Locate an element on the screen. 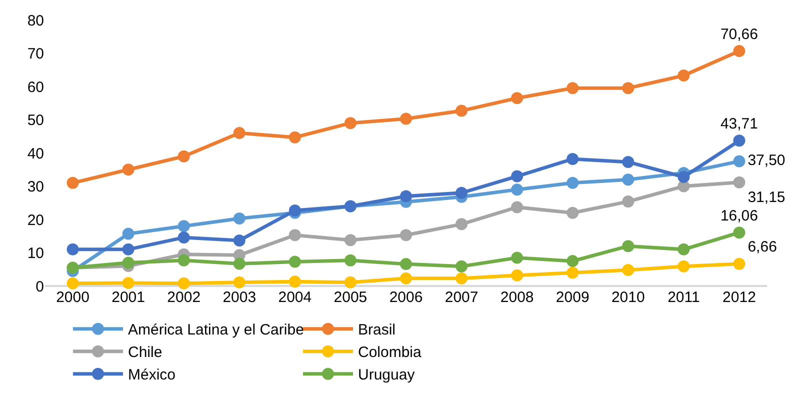 The image size is (807, 403). data-label: 43,71 is located at coordinates (739, 123).